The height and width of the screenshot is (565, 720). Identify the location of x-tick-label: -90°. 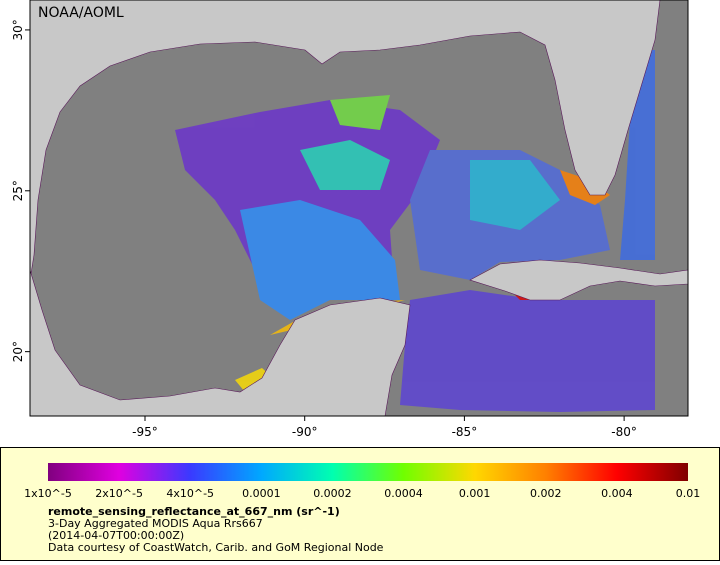
(305, 432).